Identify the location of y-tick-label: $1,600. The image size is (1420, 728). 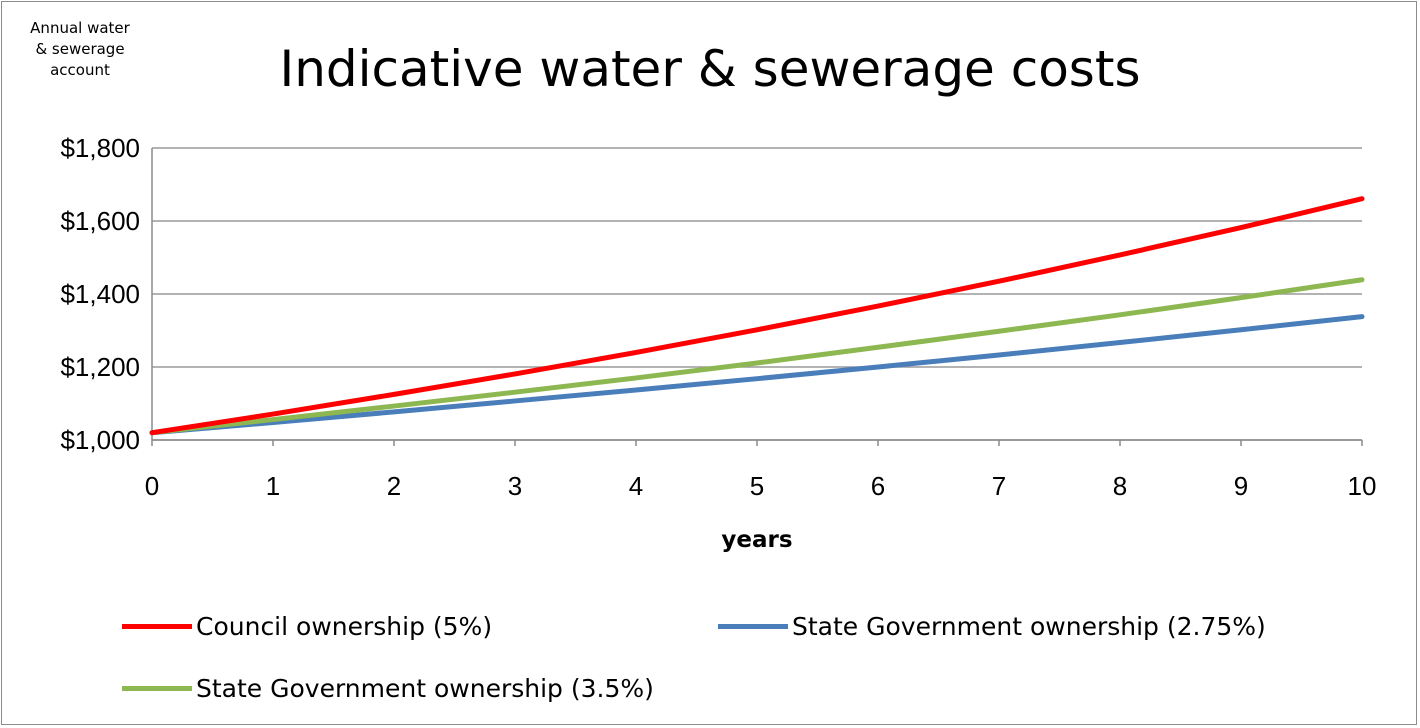
(100, 221).